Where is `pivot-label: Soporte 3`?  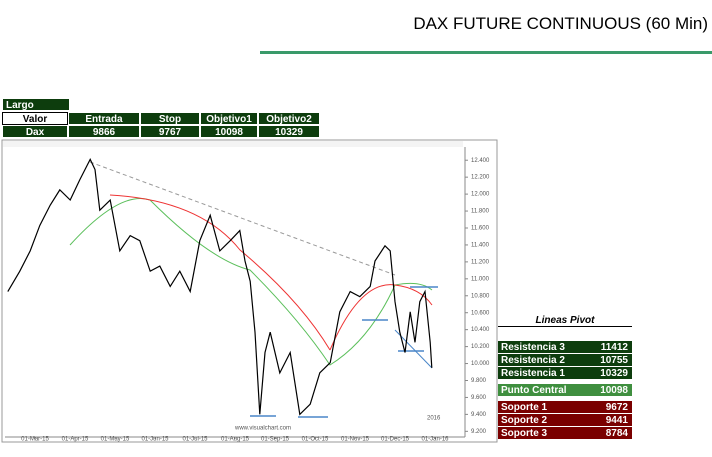 pivot-label: Soporte 3 is located at coordinates (524, 433).